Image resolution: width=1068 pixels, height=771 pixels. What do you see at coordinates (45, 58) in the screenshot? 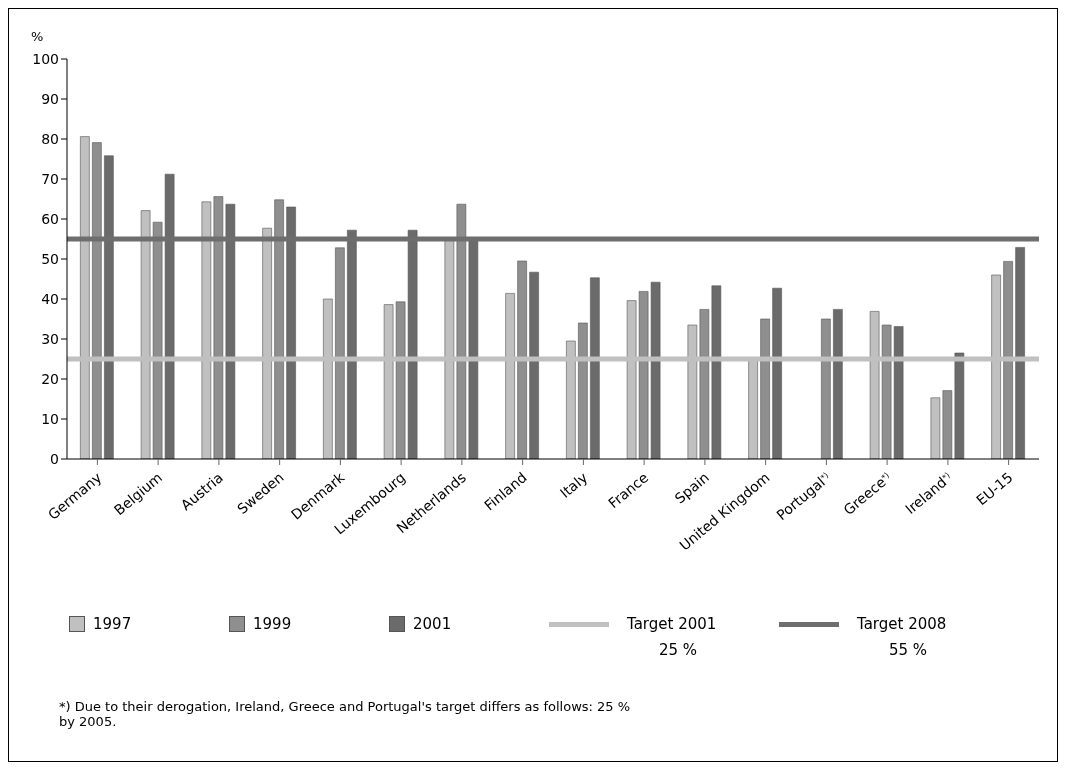
I see `y-tick-label: 100` at bounding box center [45, 58].